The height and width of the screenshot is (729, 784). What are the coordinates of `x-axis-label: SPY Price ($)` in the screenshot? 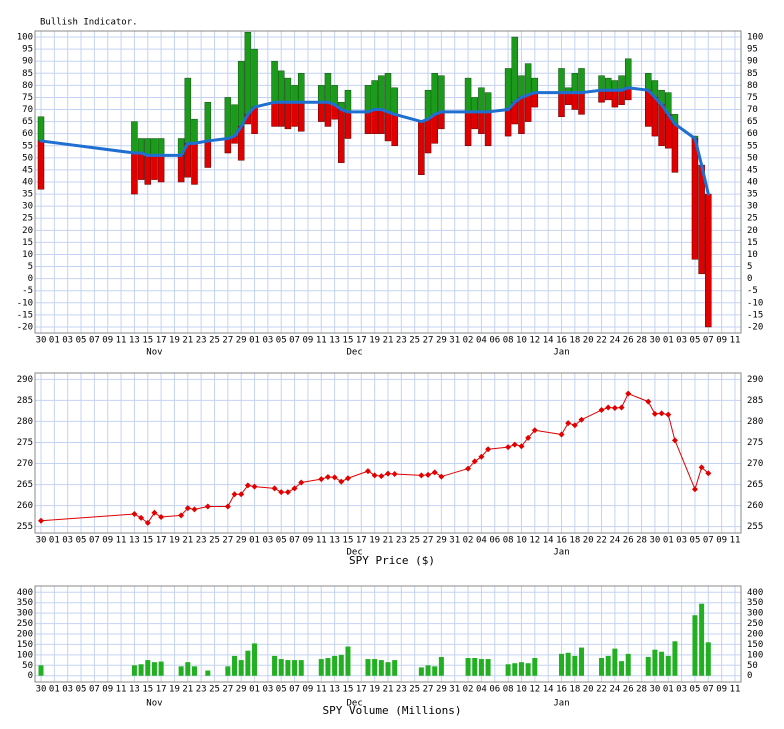 It's located at (392, 560).